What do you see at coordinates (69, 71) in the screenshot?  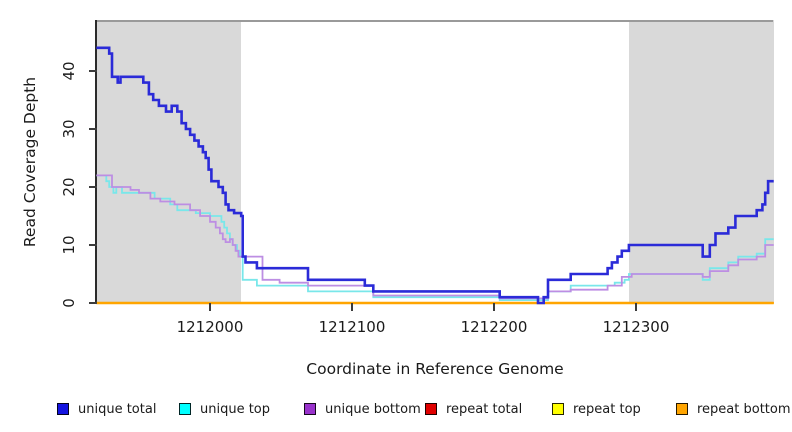 I see `y-tick-label: 40` at bounding box center [69, 71].